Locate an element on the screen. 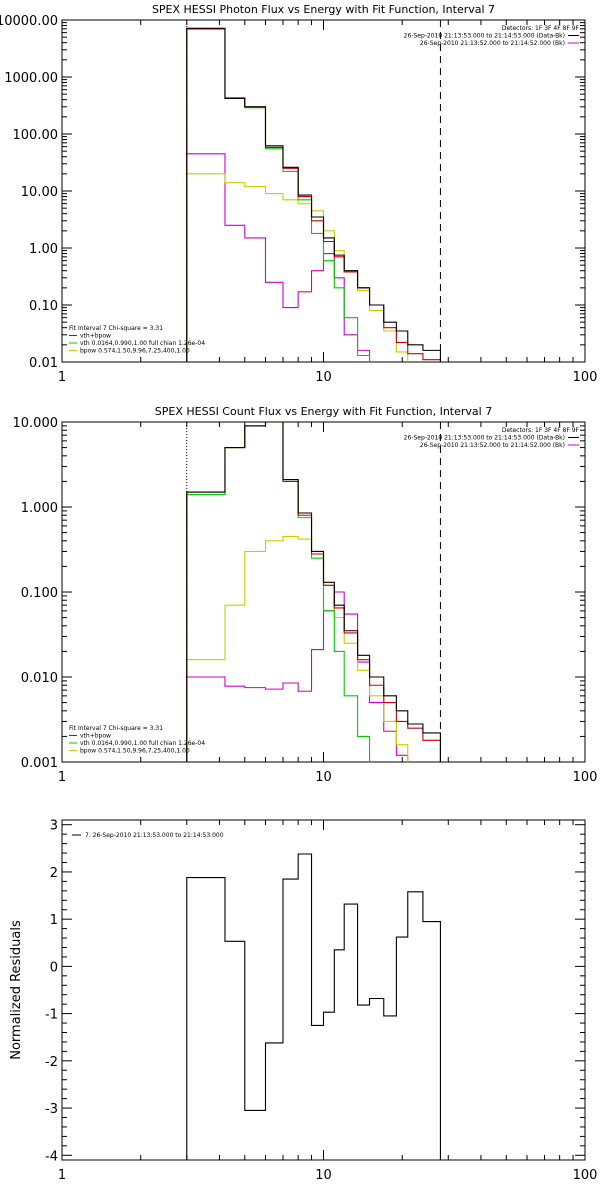 The image size is (600, 1200). y-tick-label: 0.01 is located at coordinates (43, 363).